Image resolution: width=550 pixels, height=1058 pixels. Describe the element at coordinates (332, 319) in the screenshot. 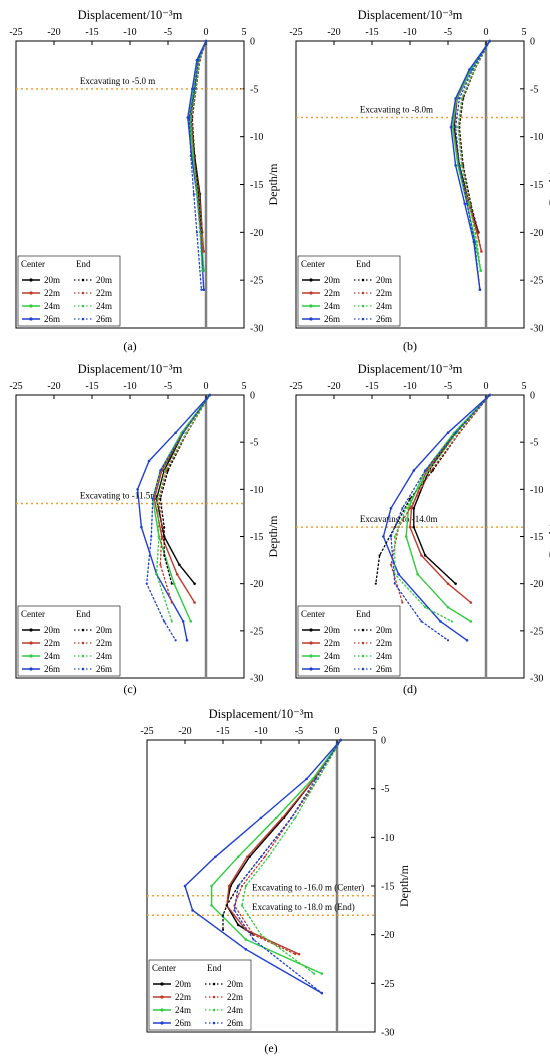

I see `legend-label-center: 26m` at that location.